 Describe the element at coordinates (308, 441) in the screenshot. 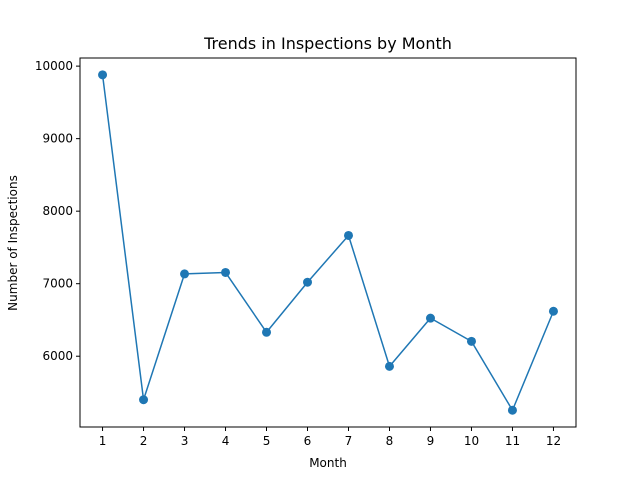

I see `x-tick-label: 6` at that location.